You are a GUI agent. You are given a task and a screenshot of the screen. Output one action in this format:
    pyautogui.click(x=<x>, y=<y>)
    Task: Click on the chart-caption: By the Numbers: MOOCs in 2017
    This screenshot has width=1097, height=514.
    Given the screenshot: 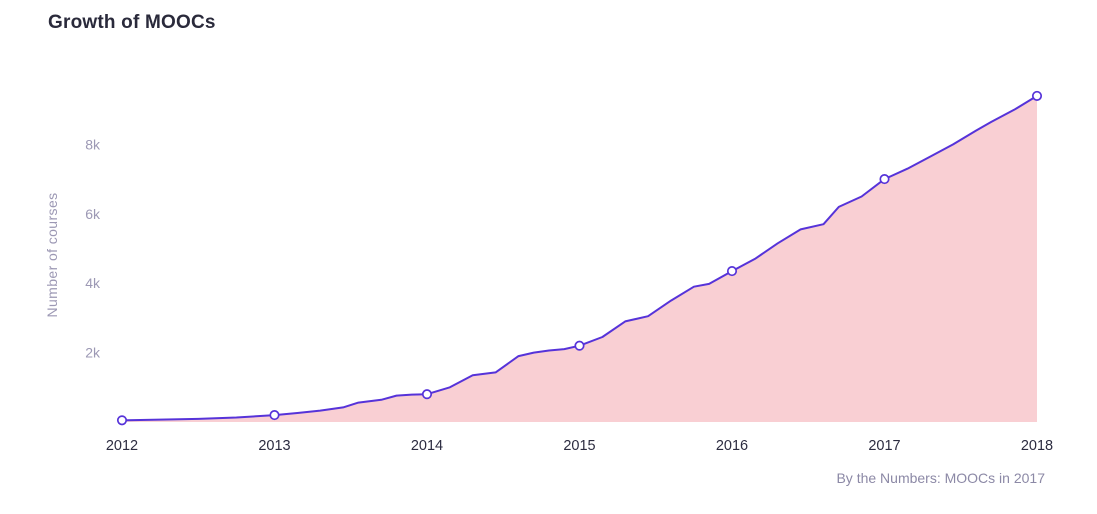 What is the action you would take?
    pyautogui.click(x=940, y=478)
    